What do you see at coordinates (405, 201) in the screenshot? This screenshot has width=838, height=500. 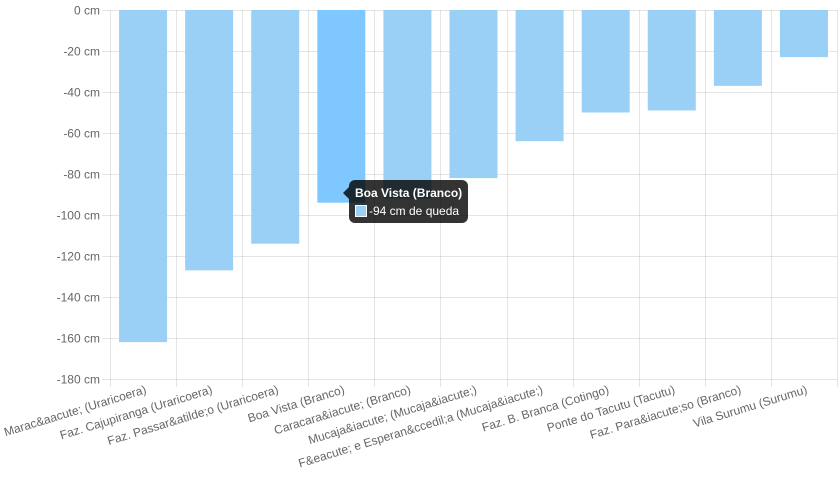 I see `chart-tooltip: Boa Vista (Branco) -94 cm de queda` at bounding box center [405, 201].